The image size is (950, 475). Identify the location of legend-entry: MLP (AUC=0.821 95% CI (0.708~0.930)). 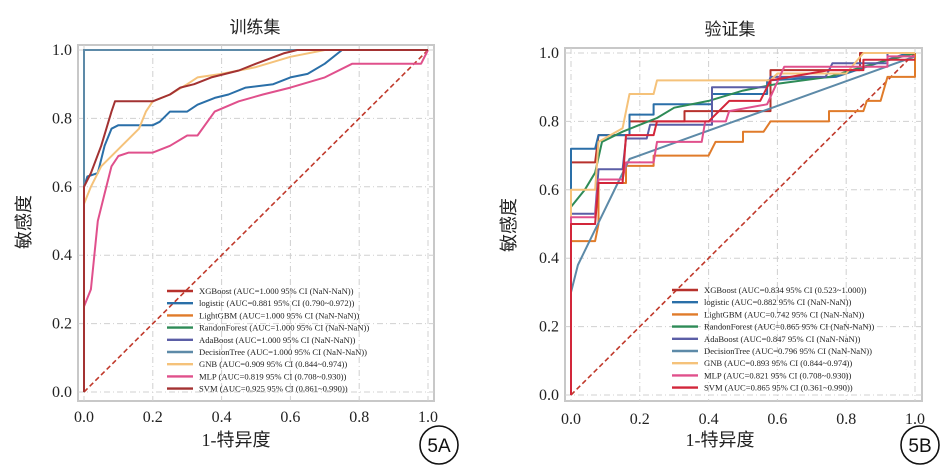
(778, 375).